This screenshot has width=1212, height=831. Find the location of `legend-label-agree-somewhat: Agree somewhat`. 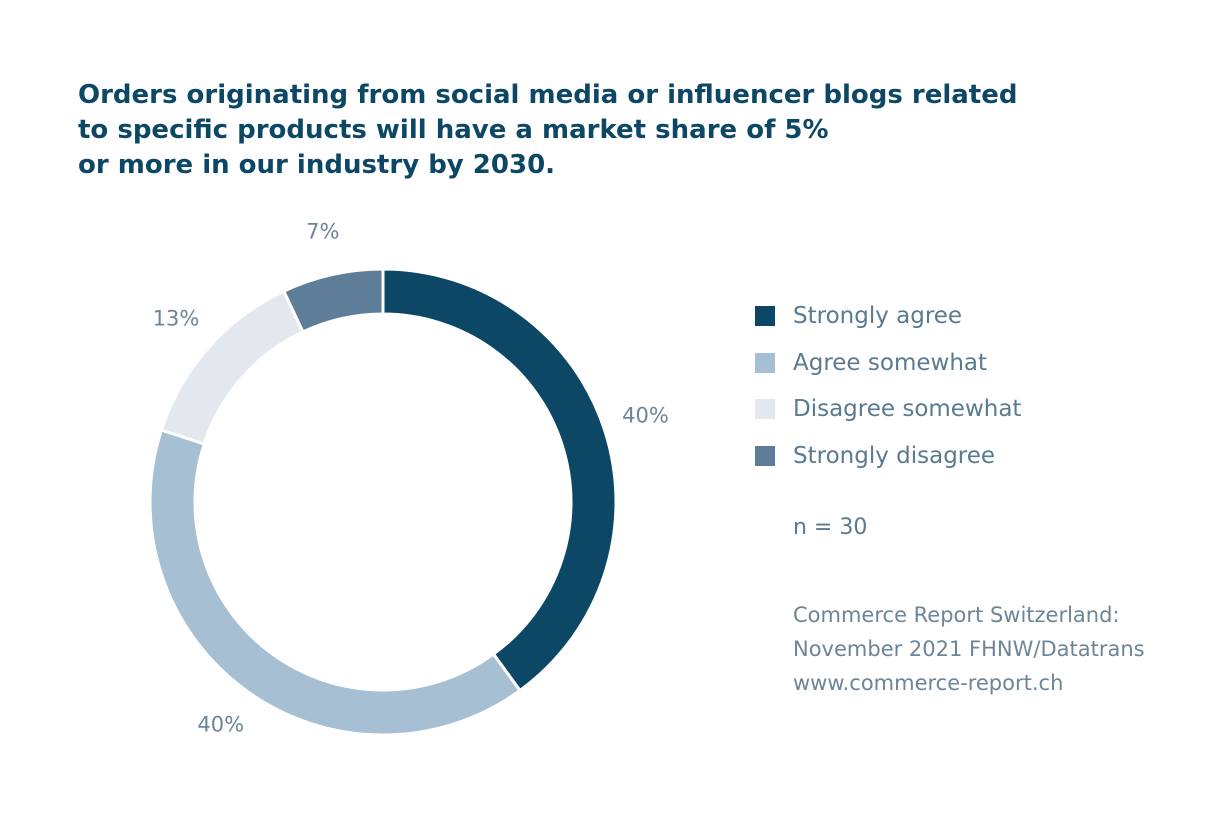

legend-label-agree-somewhat: Agree somewhat is located at coordinates (890, 362).